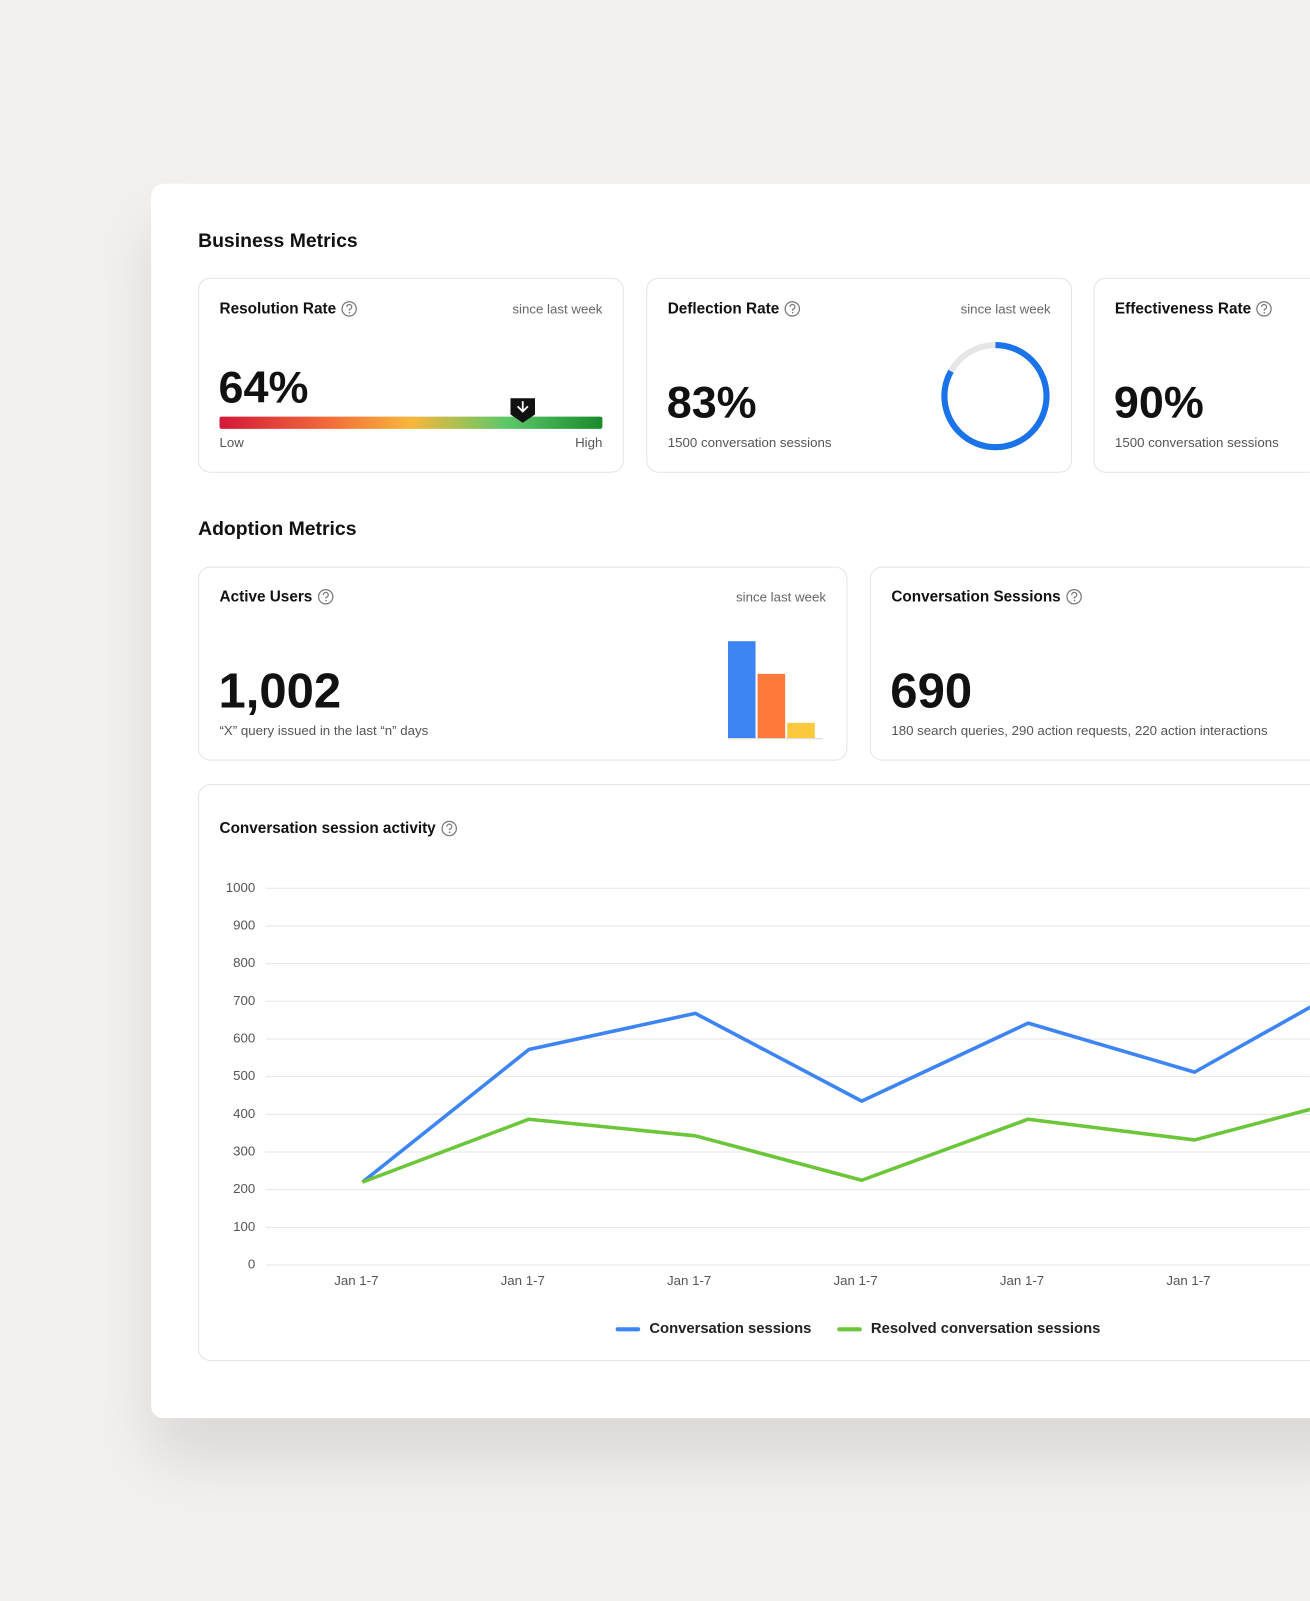 The width and height of the screenshot is (1310, 1601). What do you see at coordinates (1183, 309) in the screenshot?
I see `card-title: Effectiveness Rate` at bounding box center [1183, 309].